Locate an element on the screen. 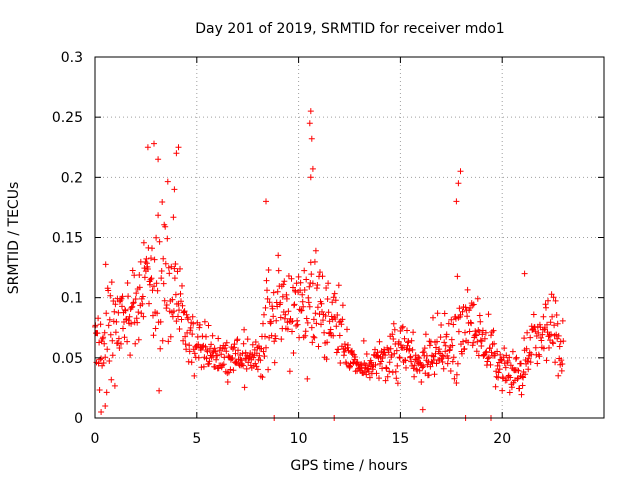 This screenshot has width=640, height=480. y-axis-label: SRMTID / TECUs is located at coordinates (14, 238).